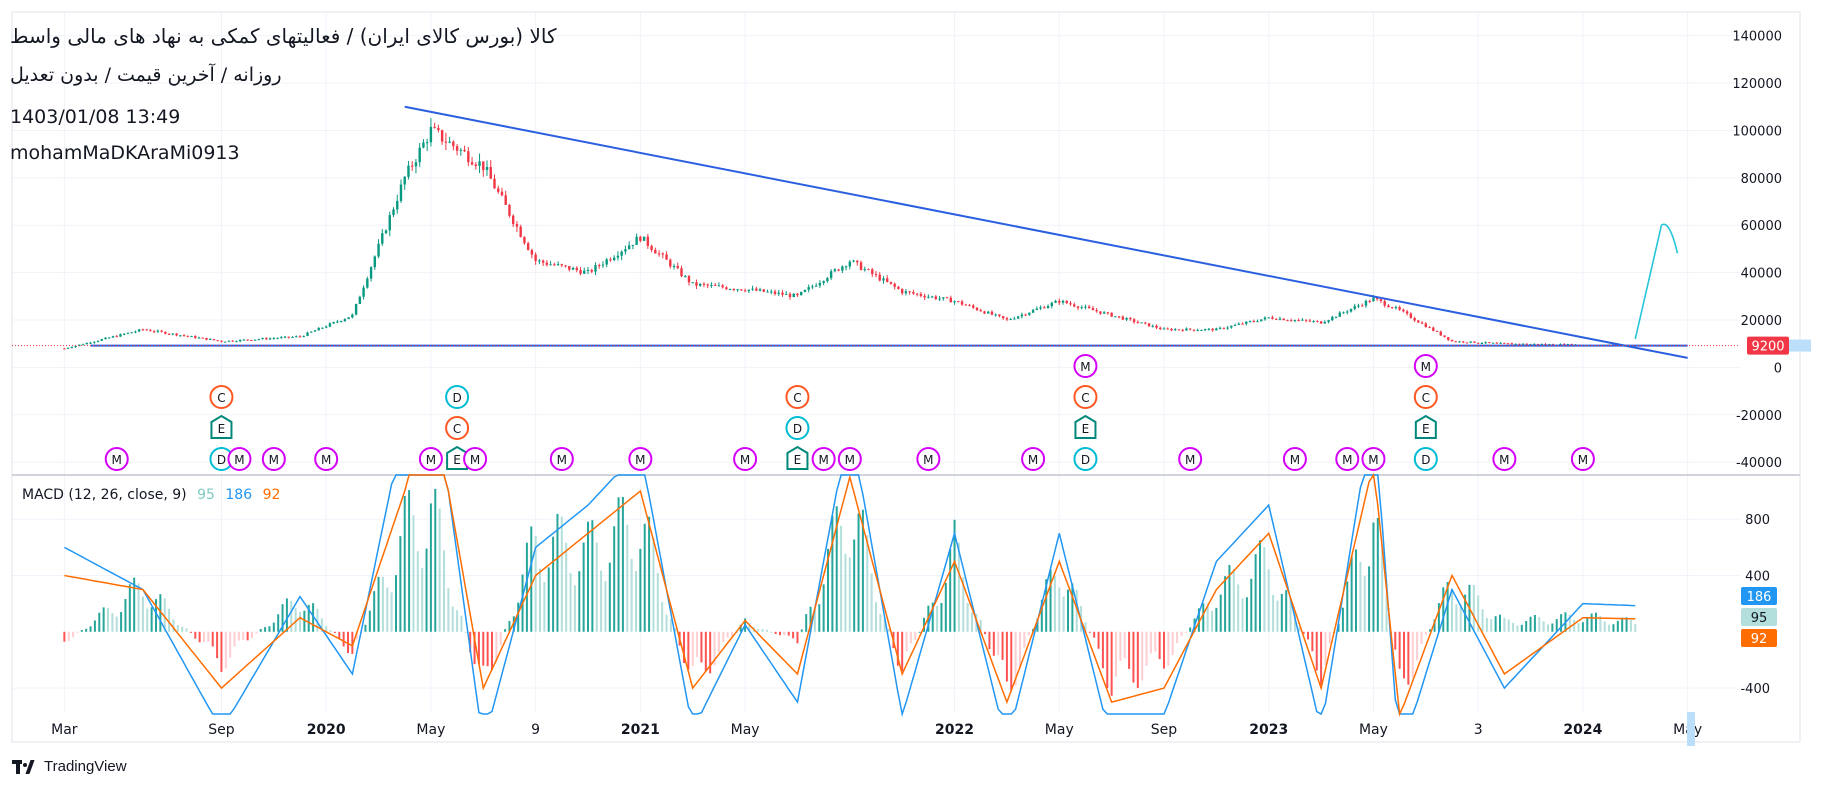  I want to click on chart-datetime: 1403/01/08 13:49, so click(95, 117).